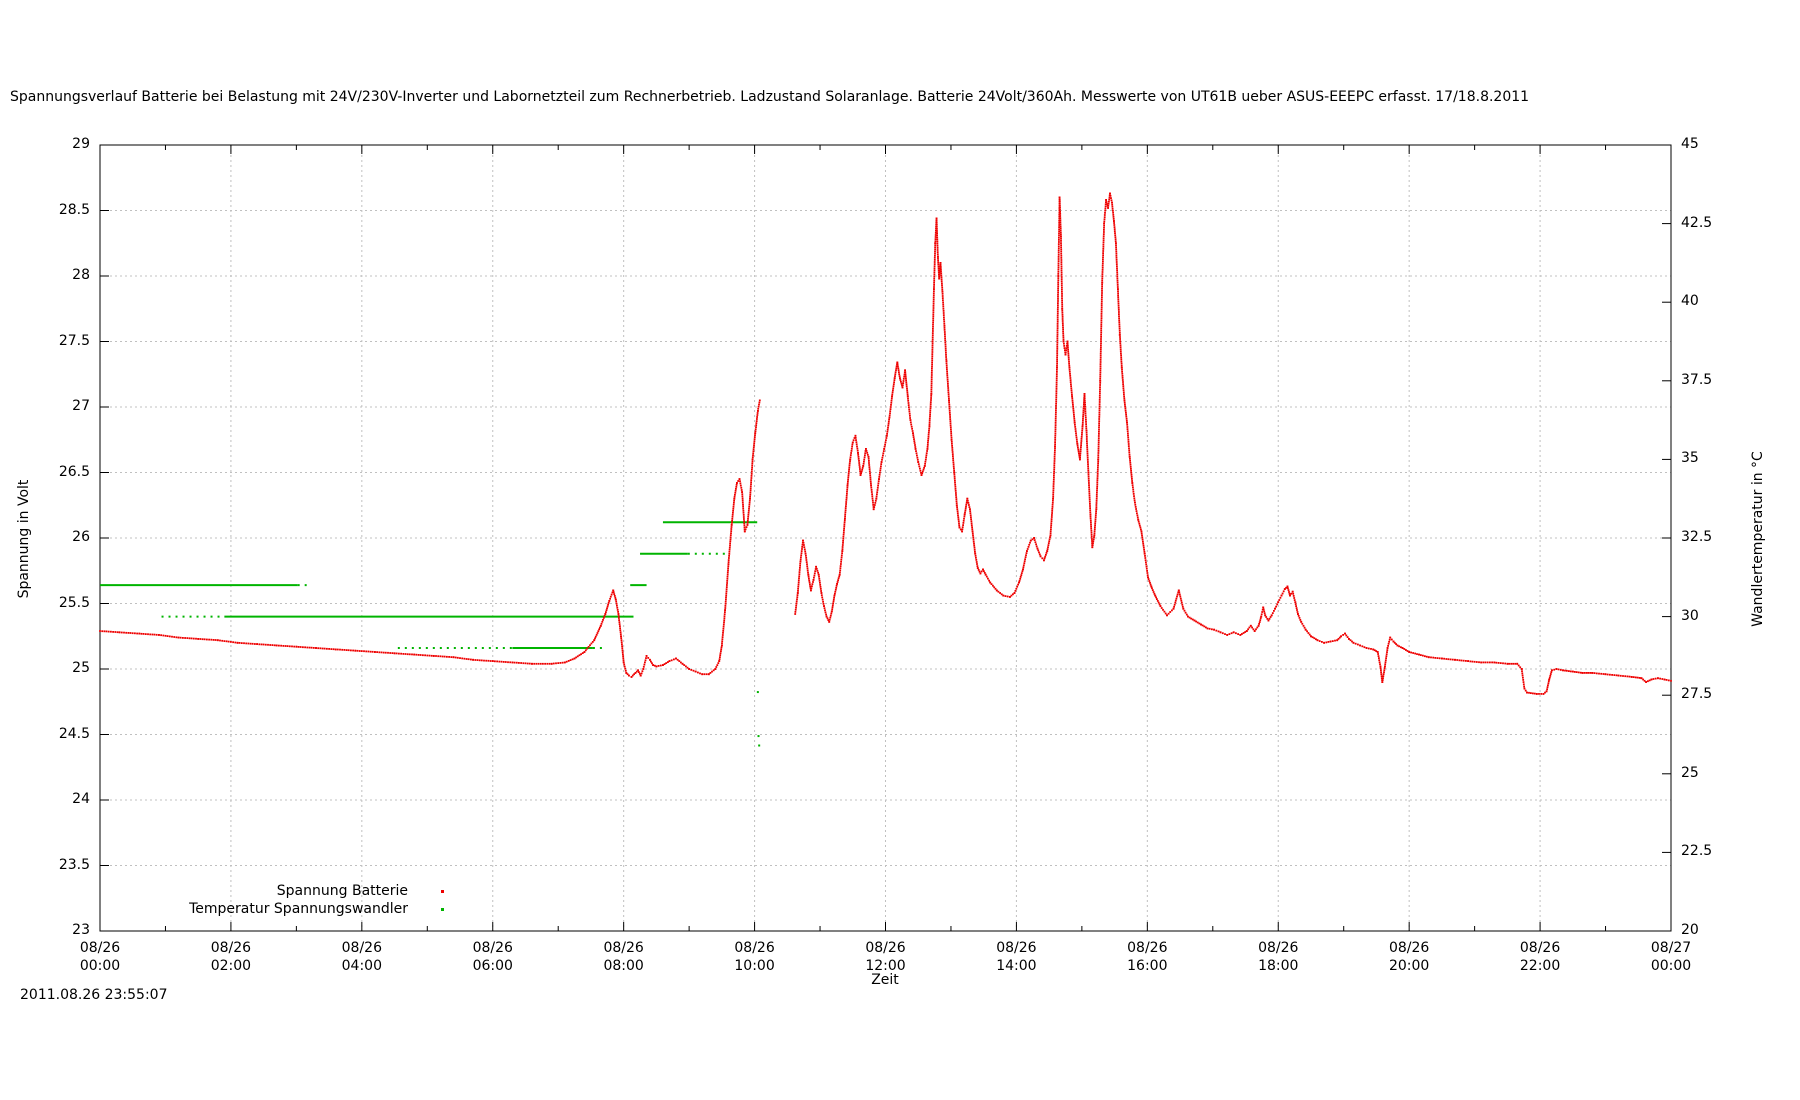 This screenshot has width=1800, height=1100. I want to click on x-axis-title: Zeit, so click(885, 980).